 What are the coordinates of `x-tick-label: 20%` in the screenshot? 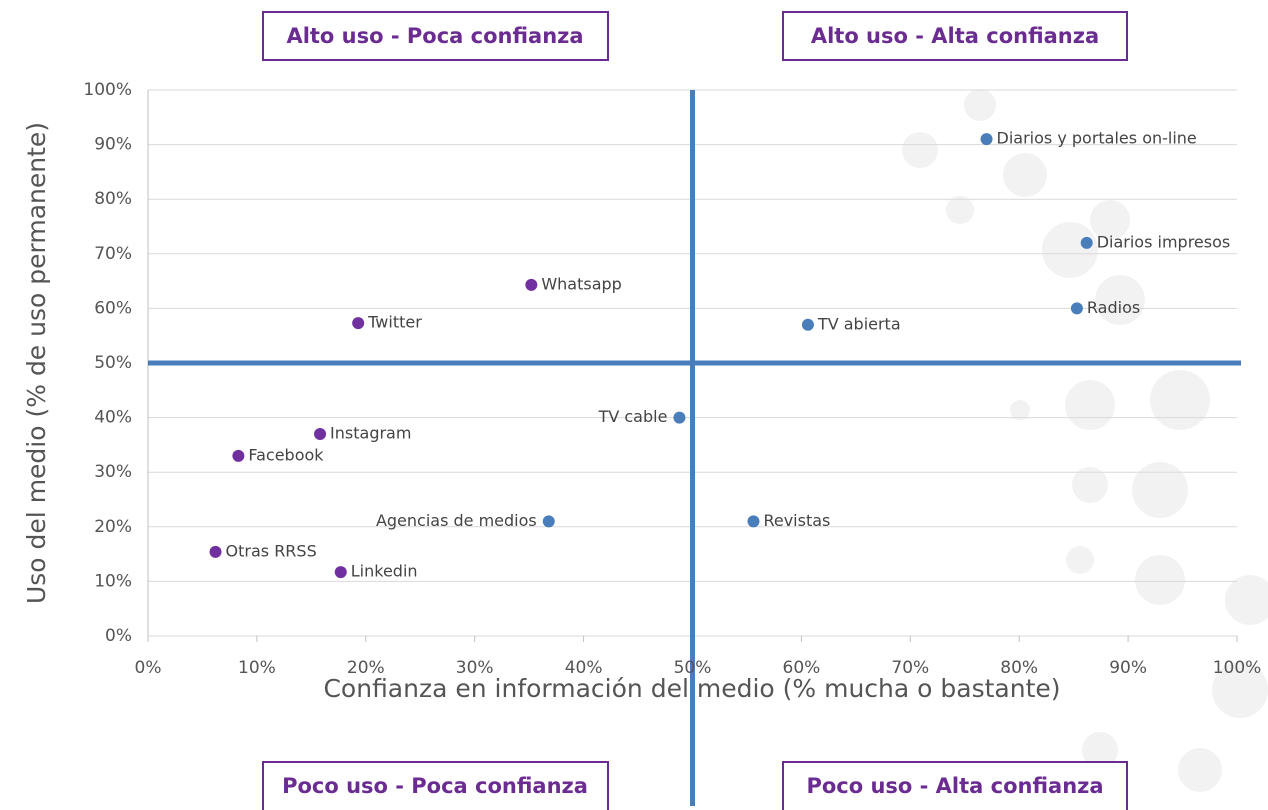 It's located at (366, 668).